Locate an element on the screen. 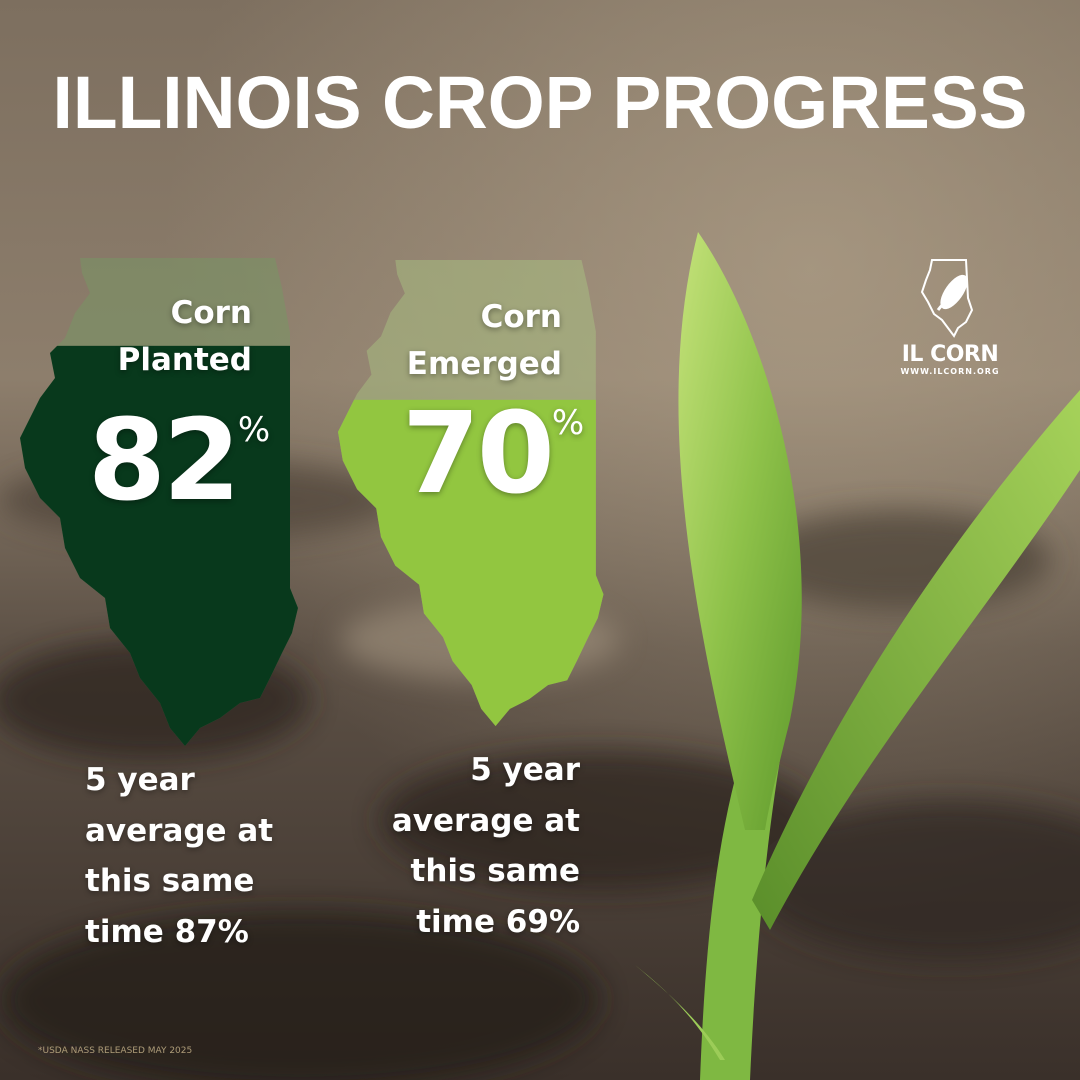  title: ILLINOIS CROP PROGRESS is located at coordinates (540, 102).